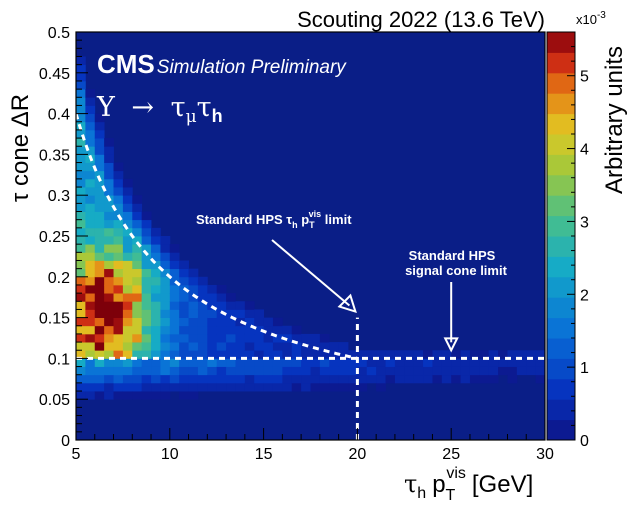 The width and height of the screenshot is (638, 508). Describe the element at coordinates (456, 270) in the screenshot. I see `cone-limit-label-line2: signal cone limit` at that location.